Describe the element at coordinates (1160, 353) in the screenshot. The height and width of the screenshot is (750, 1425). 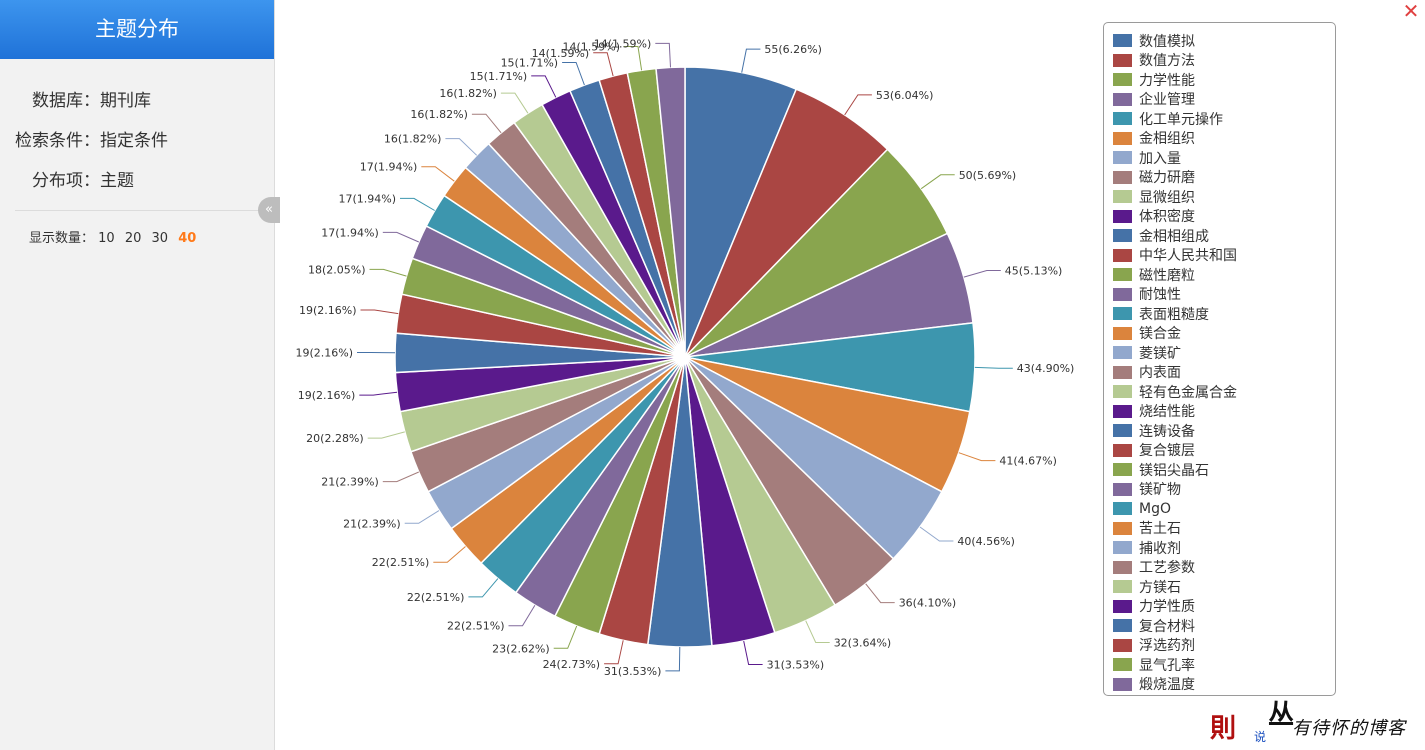
I see `legend-label: 菱镁矿` at that location.